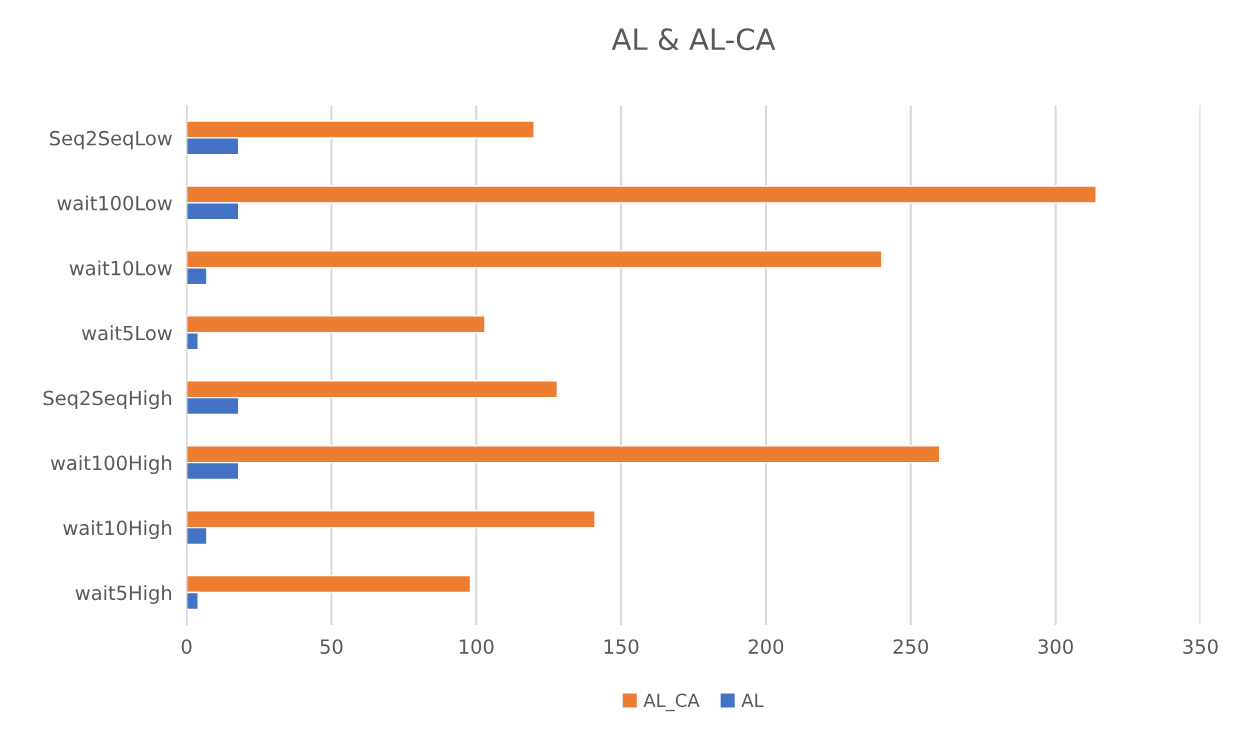 The width and height of the screenshot is (1244, 753). I want to click on x-tick-label: 350, so click(1200, 646).